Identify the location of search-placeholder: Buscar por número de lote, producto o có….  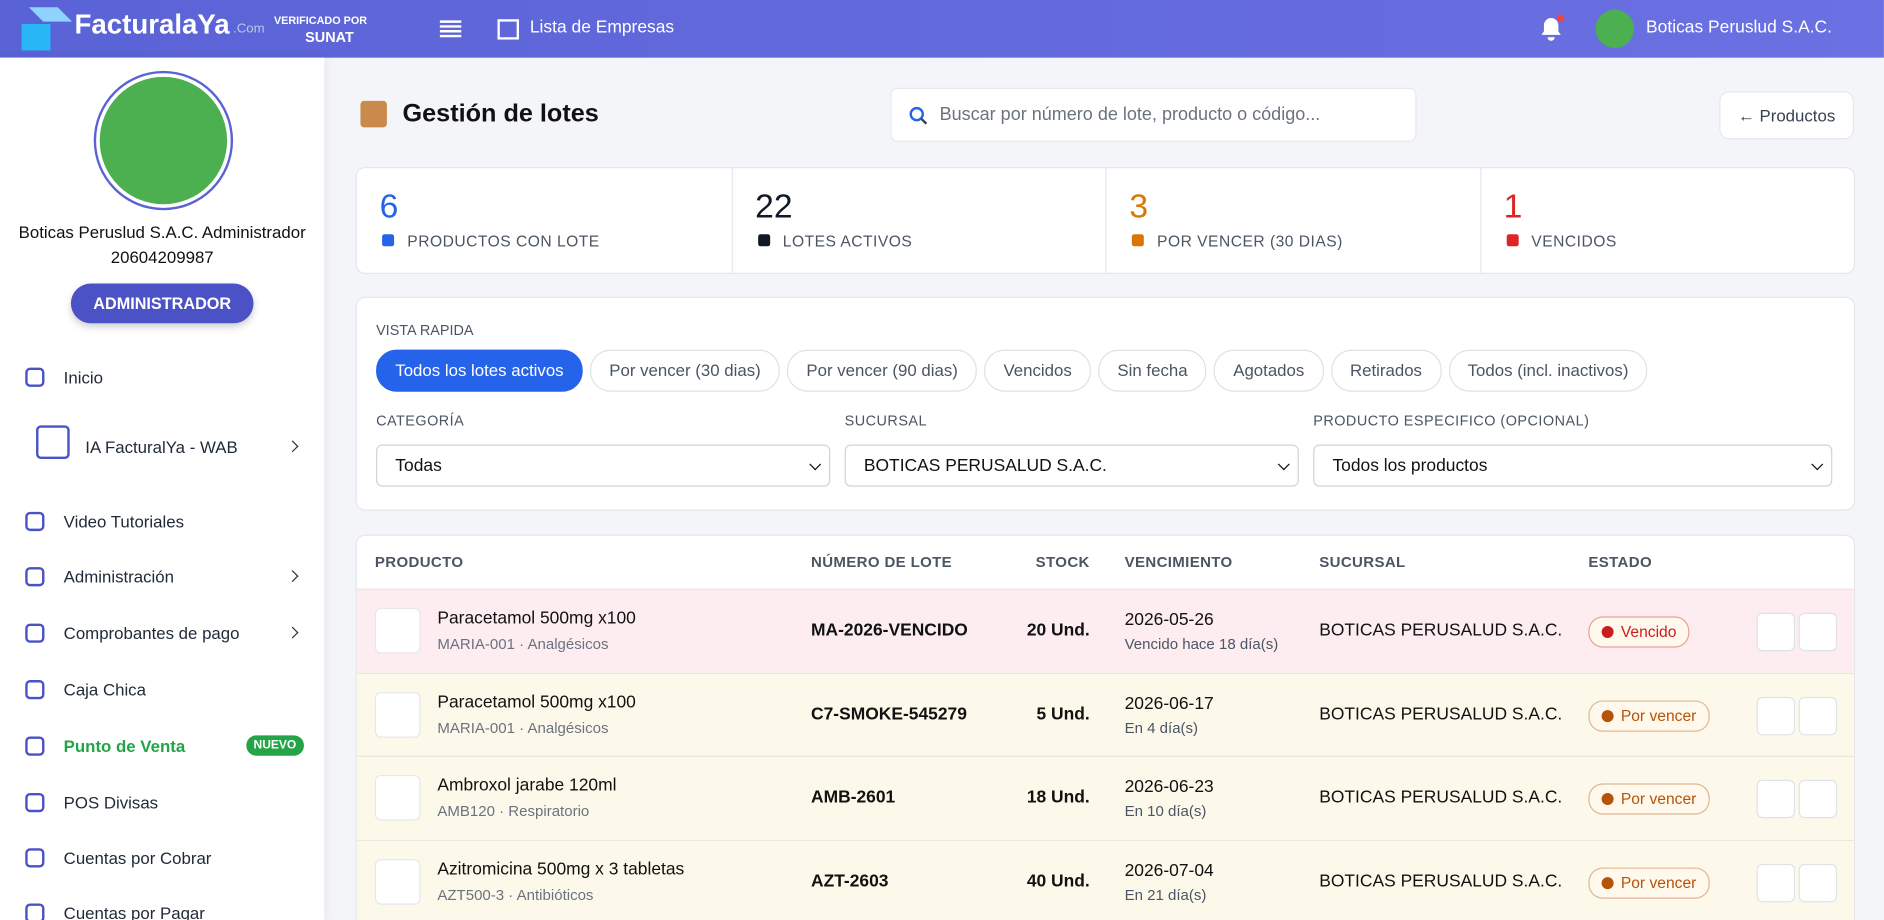
(1130, 114).